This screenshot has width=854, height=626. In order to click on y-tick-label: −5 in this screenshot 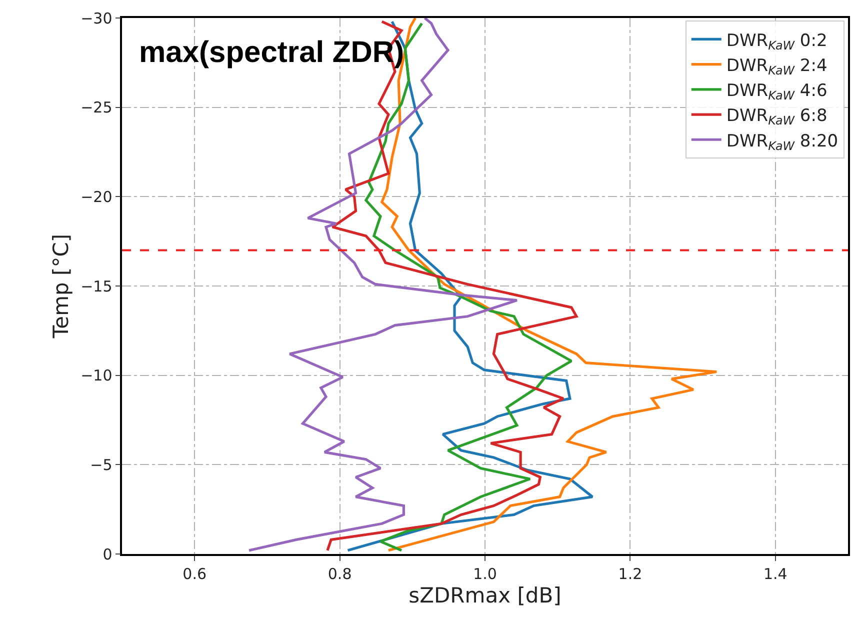, I will do `click(101, 465)`.